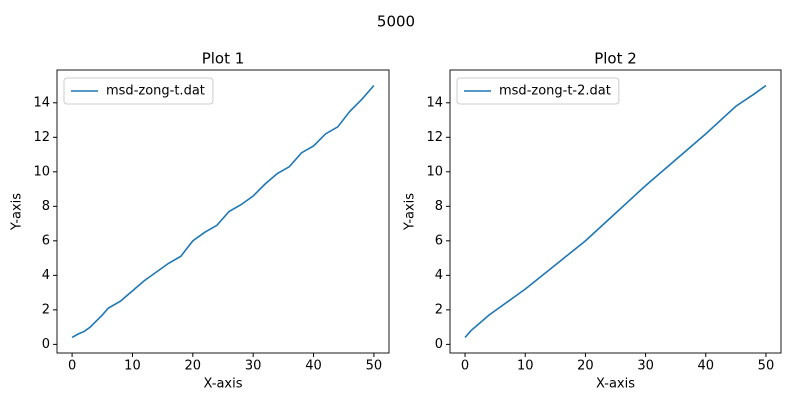 The width and height of the screenshot is (793, 400). Describe the element at coordinates (223, 59) in the screenshot. I see `axes-title: Plot 1` at that location.